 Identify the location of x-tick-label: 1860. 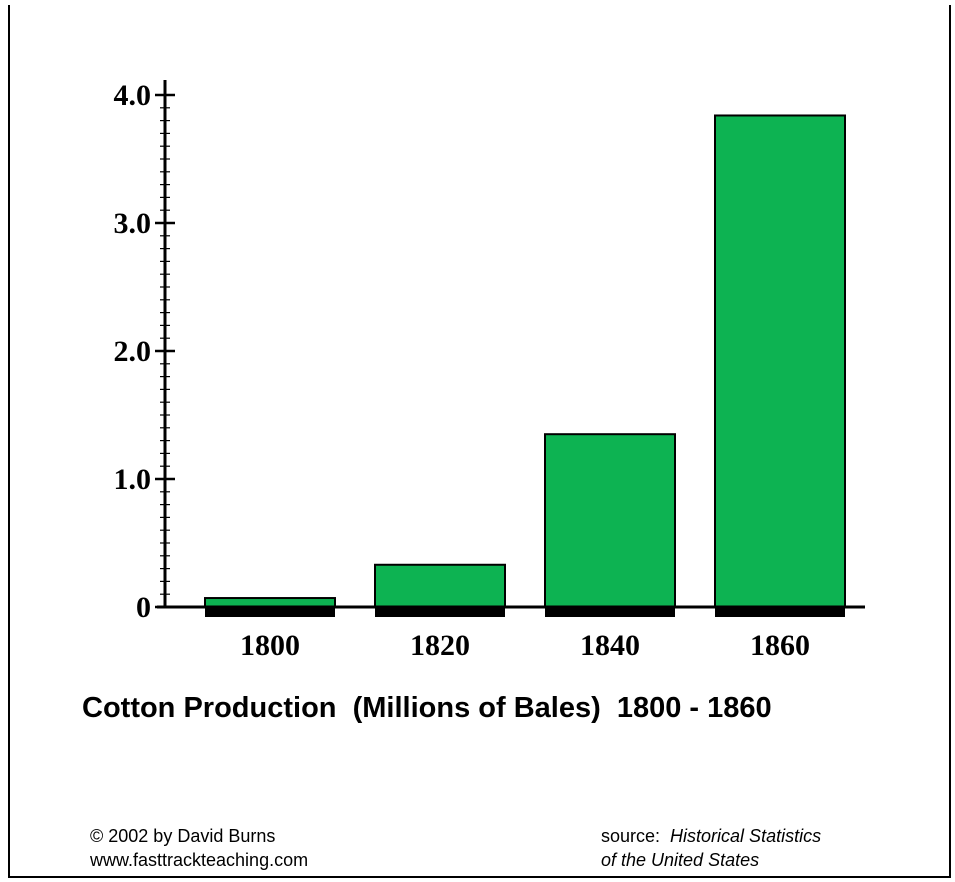
(780, 645).